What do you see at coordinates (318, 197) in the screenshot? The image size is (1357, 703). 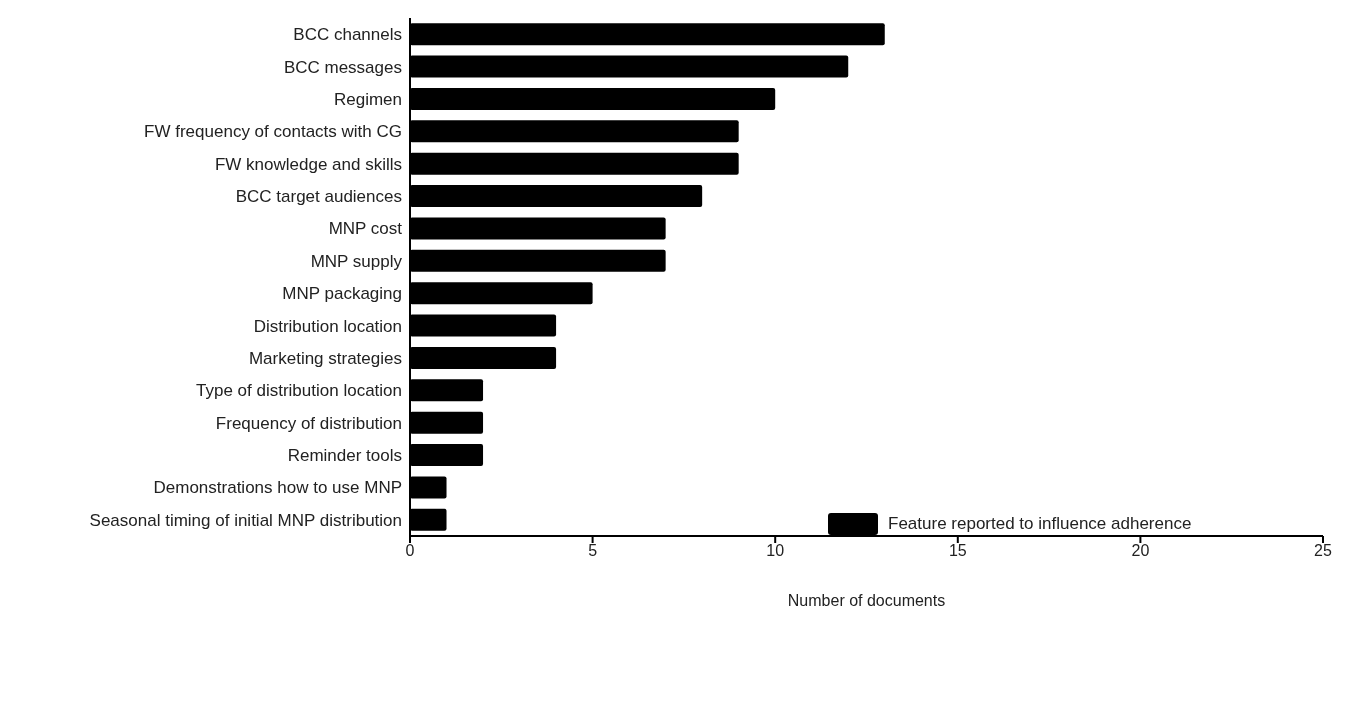 I see `y-tick-label: BCC target audiences` at bounding box center [318, 197].